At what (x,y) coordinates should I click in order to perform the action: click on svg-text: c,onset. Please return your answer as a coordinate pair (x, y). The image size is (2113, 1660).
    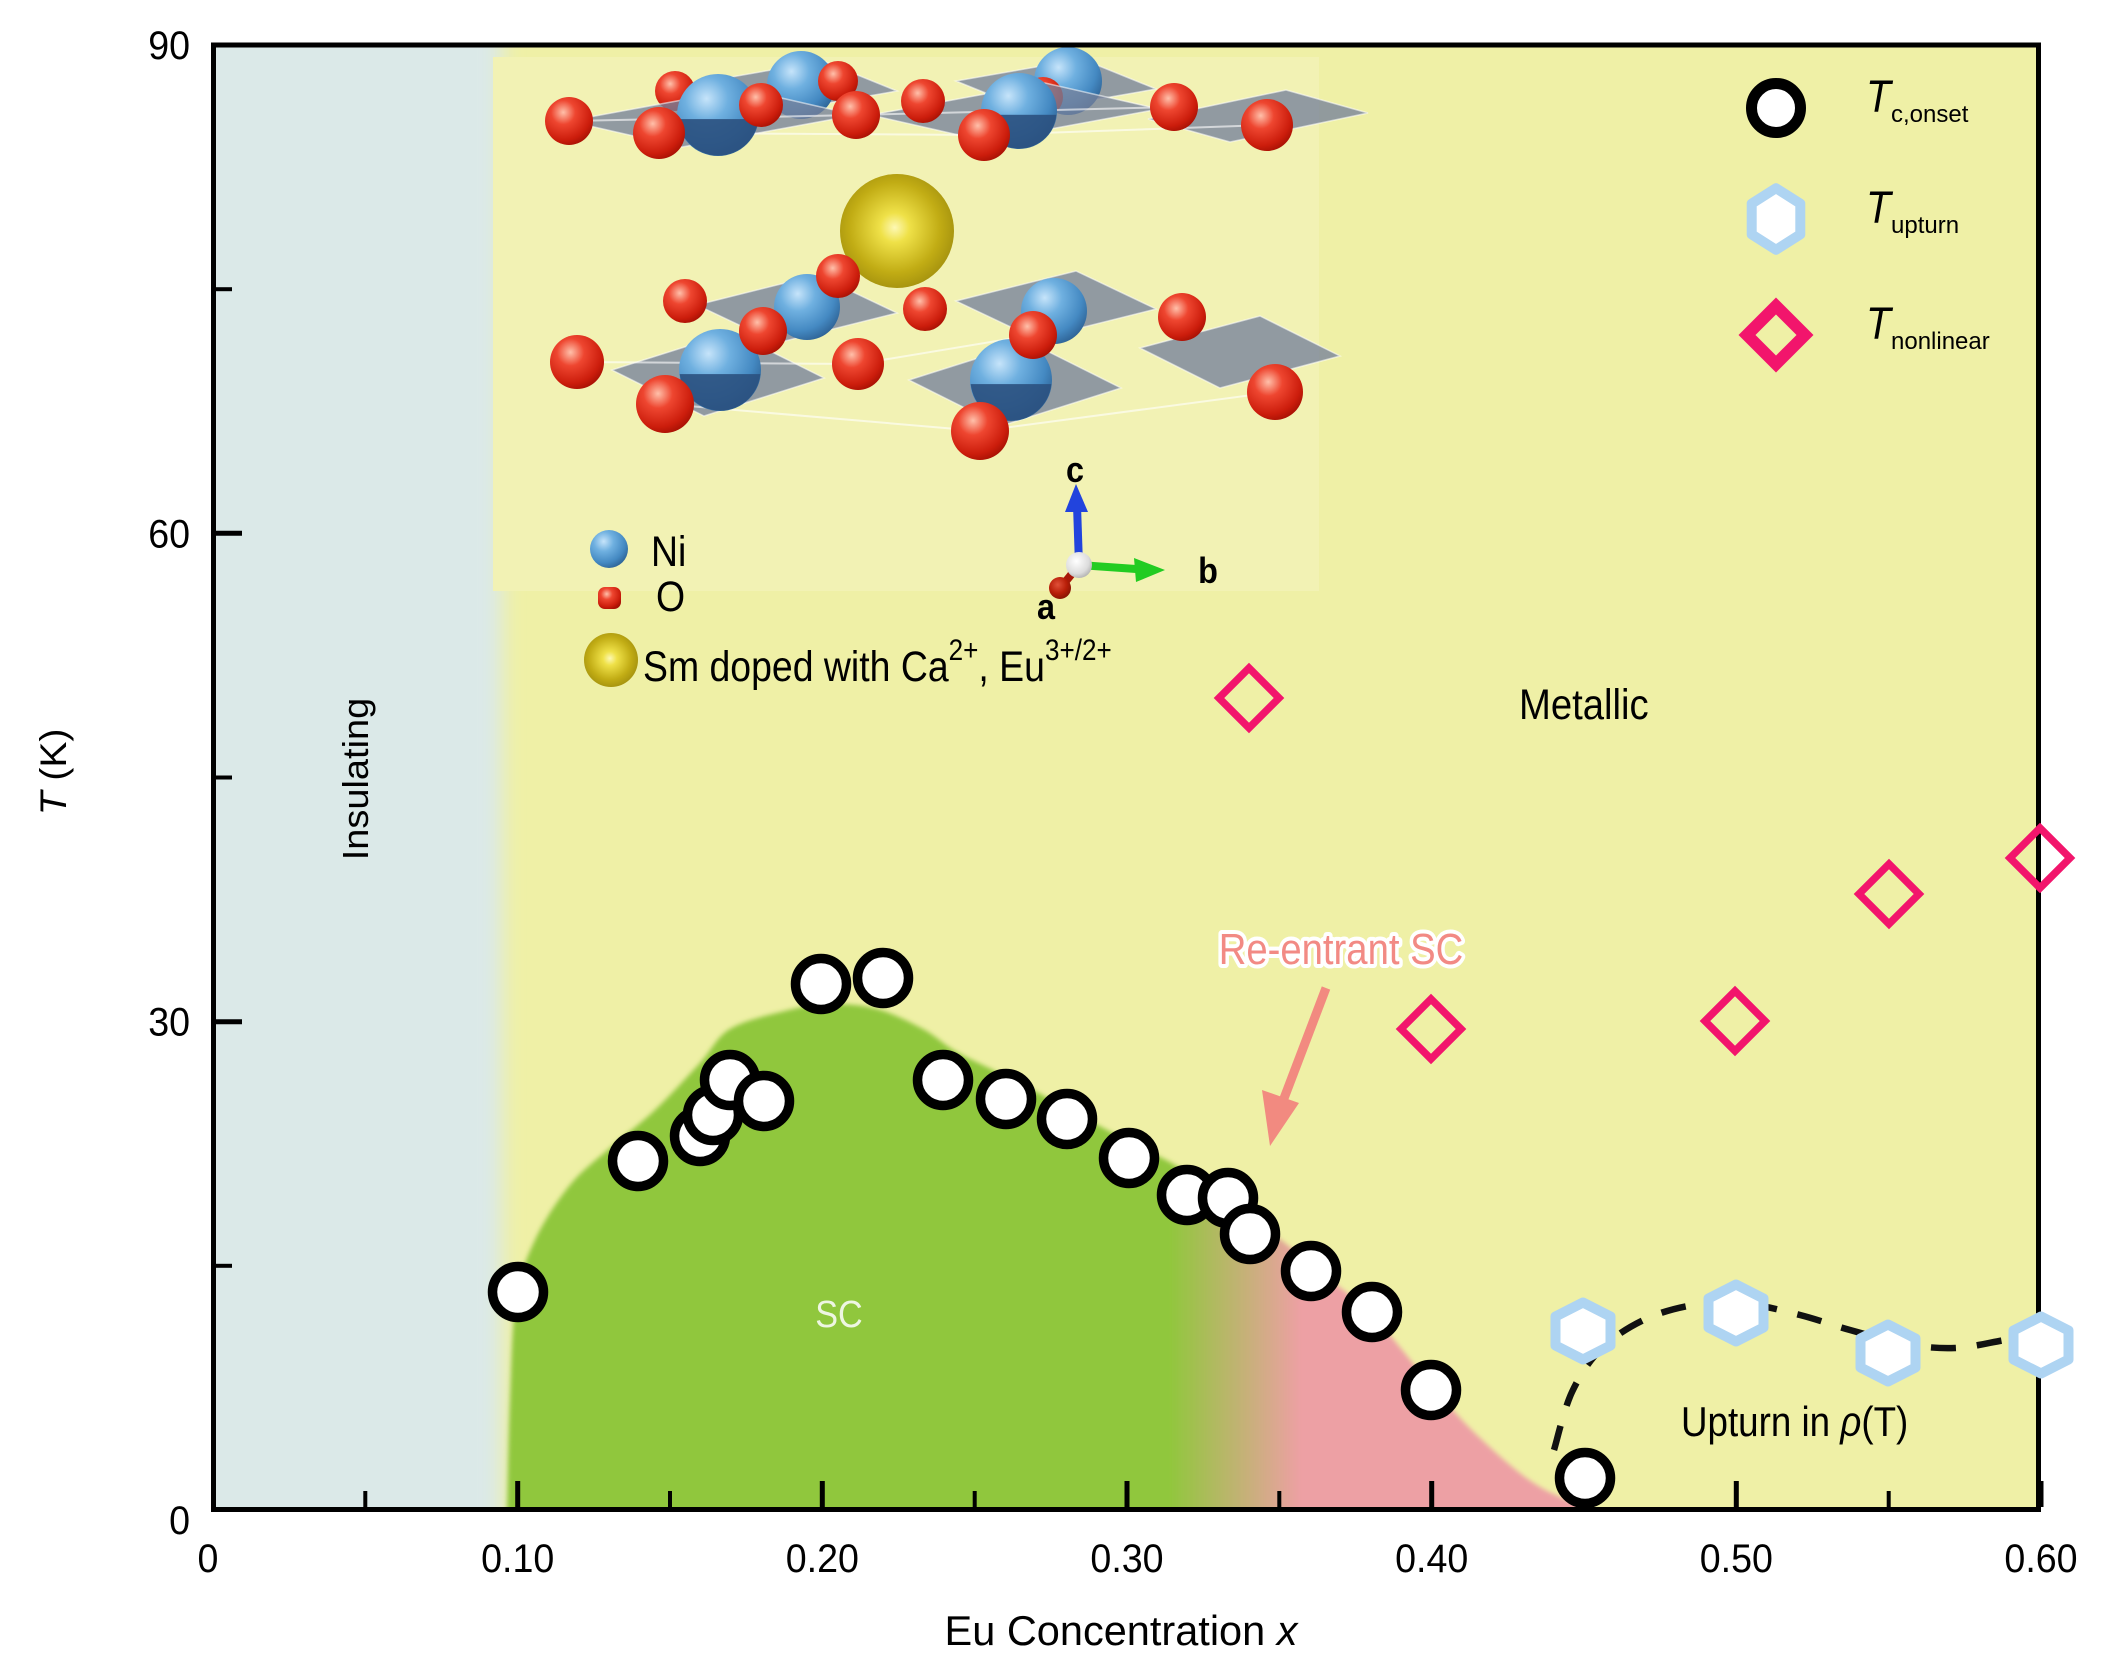
    Looking at the image, I should click on (1930, 114).